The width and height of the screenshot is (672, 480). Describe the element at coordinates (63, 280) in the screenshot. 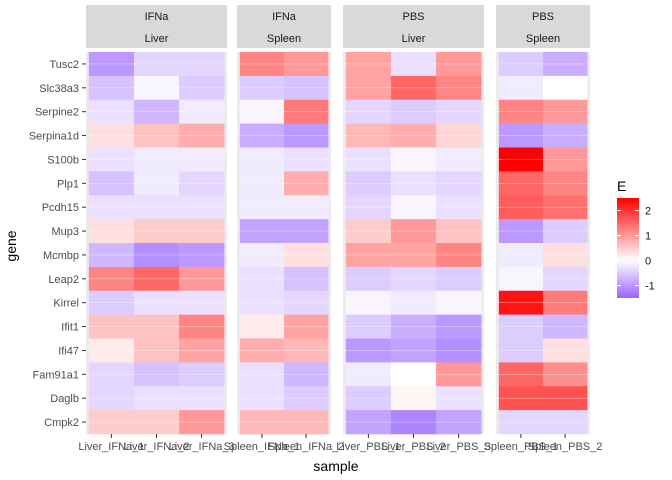

I see `y-tick-label: Leap2` at that location.